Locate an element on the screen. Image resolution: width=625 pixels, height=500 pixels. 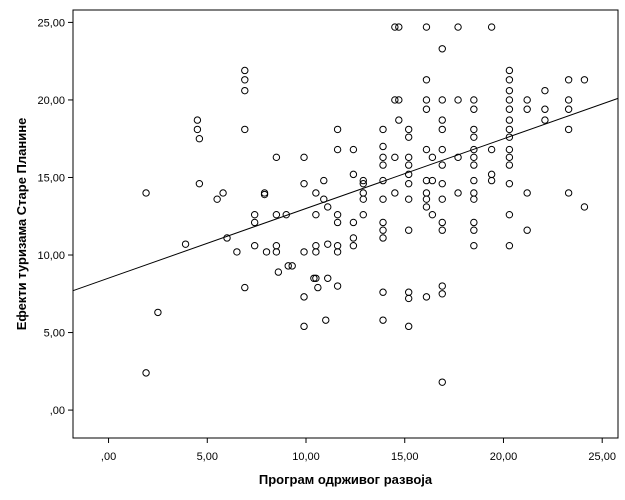
x-tick-label: 25,00 is located at coordinates (602, 457).